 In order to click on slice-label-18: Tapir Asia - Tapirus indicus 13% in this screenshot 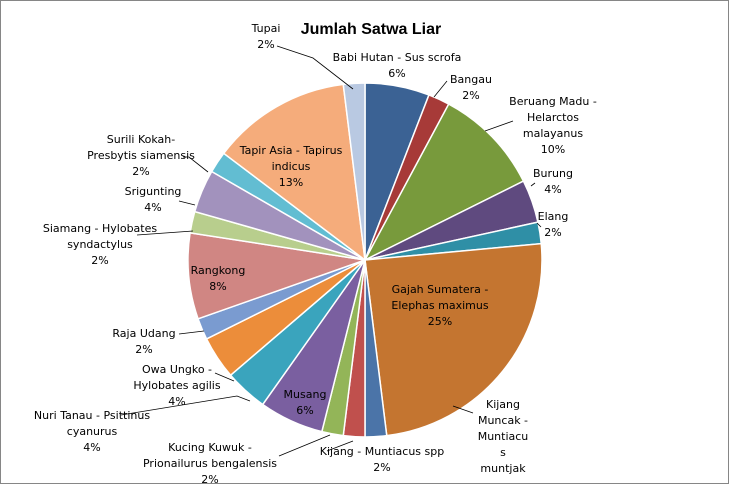, I will do `click(291, 166)`.